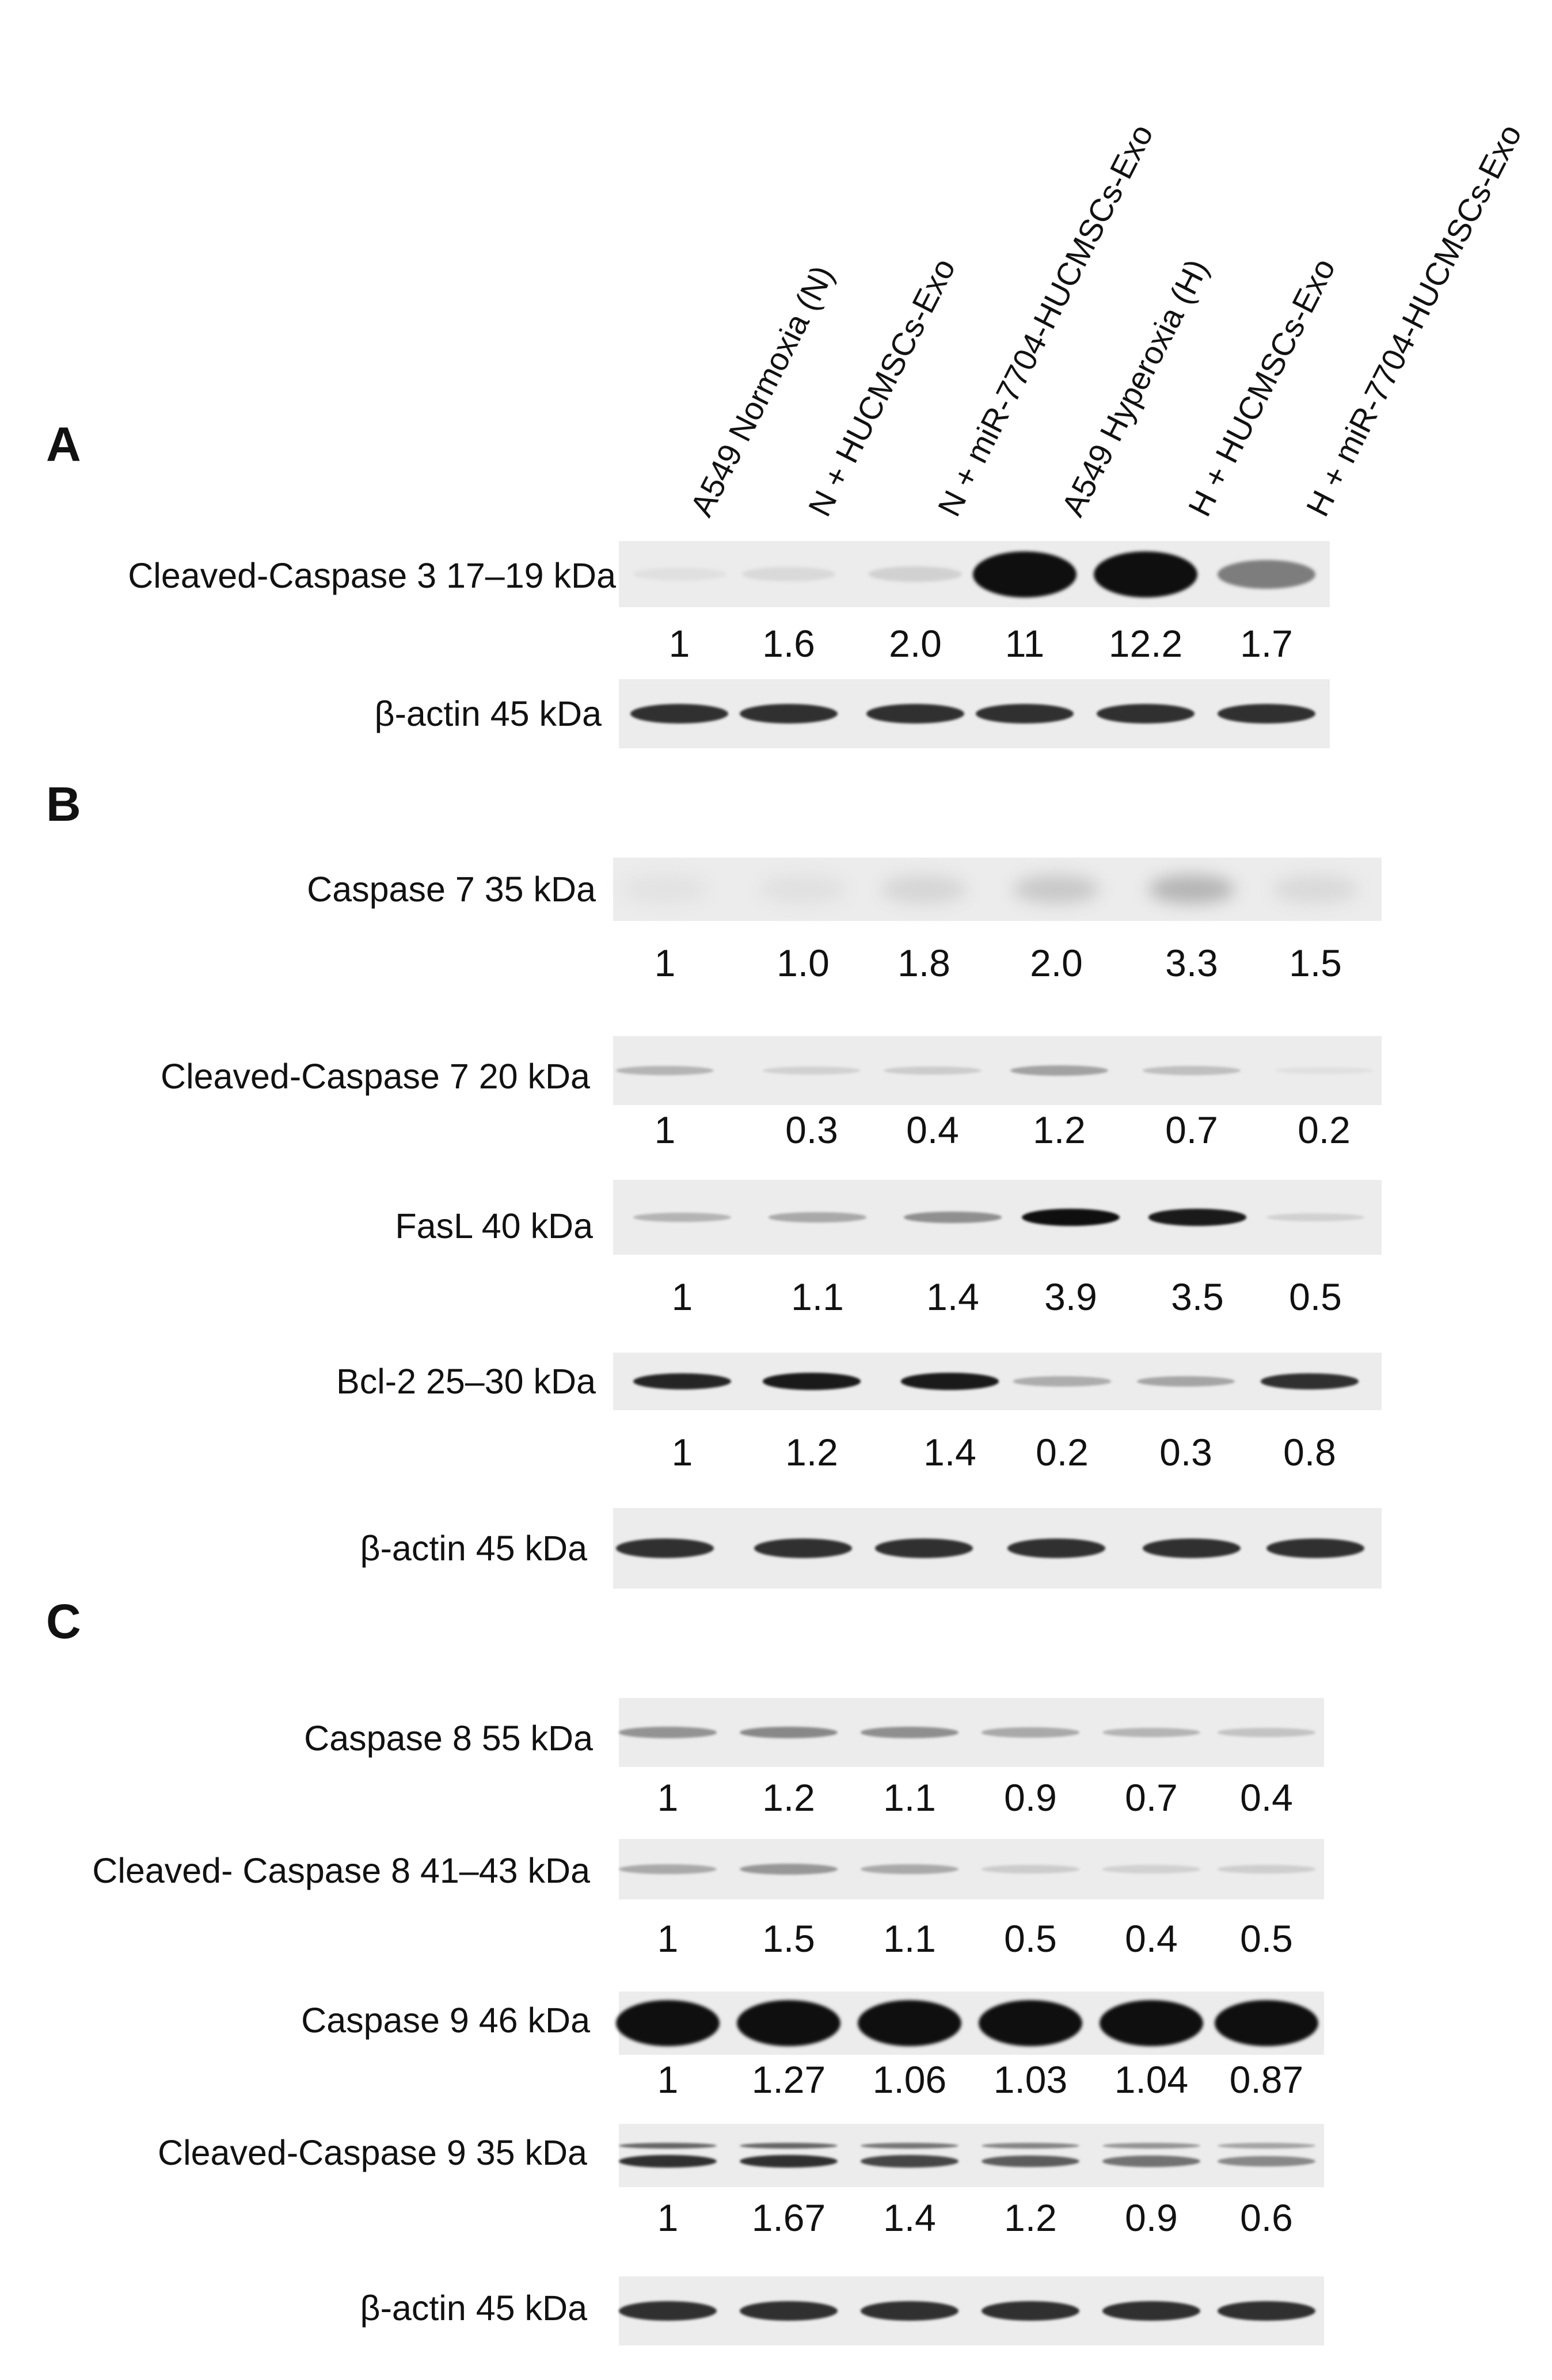 This screenshot has width=1552, height=2380. Describe the element at coordinates (933, 1130) in the screenshot. I see `densitometry-value: 0.4` at that location.